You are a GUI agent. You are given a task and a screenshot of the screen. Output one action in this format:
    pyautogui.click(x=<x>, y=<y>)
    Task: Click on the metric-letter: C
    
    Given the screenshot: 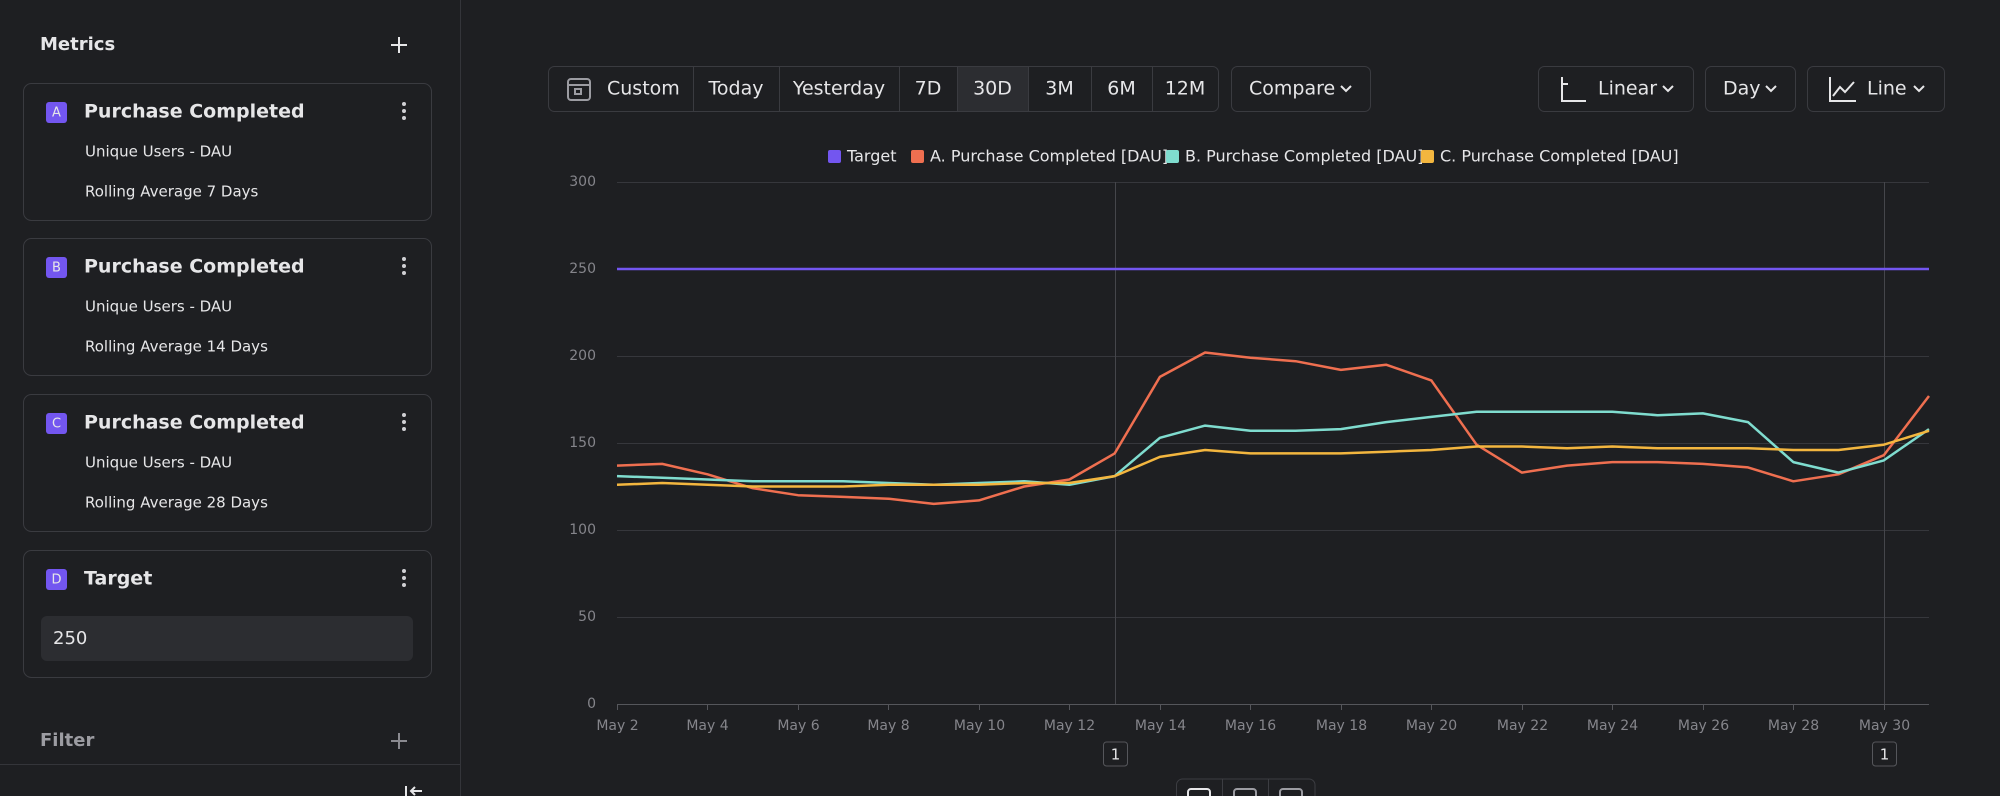 What is the action you would take?
    pyautogui.click(x=56, y=424)
    